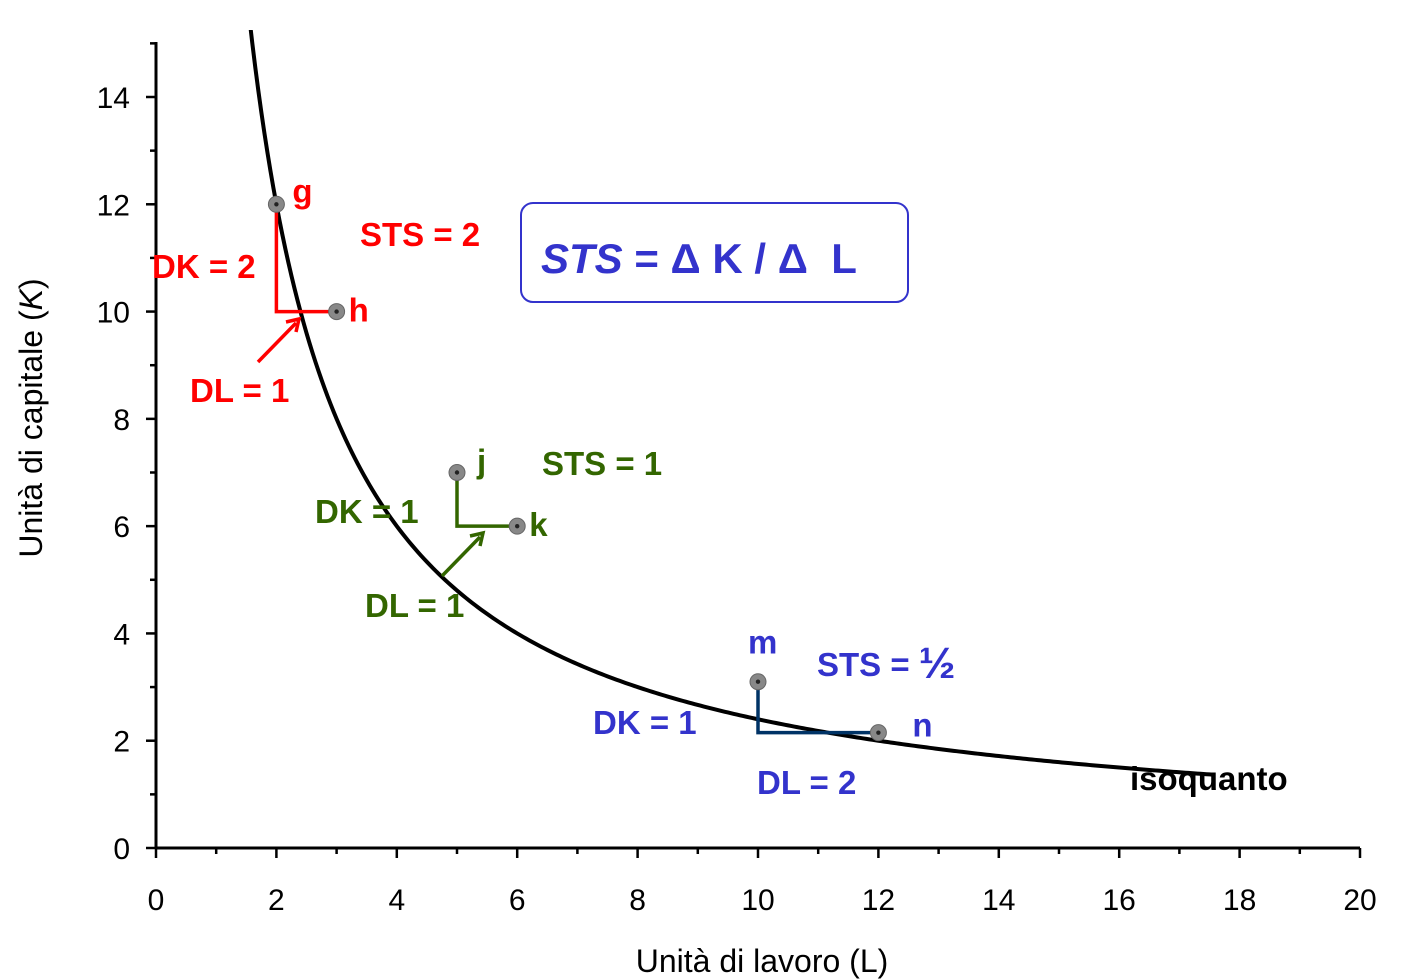 The height and width of the screenshot is (979, 1403). I want to click on x-tick-label: 4, so click(396, 900).